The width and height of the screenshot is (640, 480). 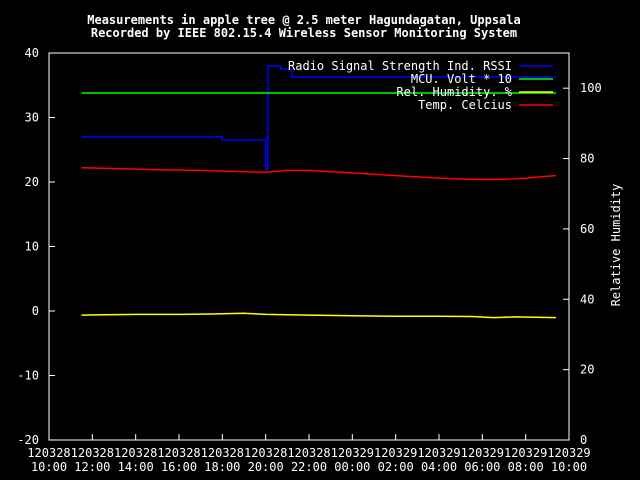 I want to click on right-tick-label: 40, so click(x=587, y=299).